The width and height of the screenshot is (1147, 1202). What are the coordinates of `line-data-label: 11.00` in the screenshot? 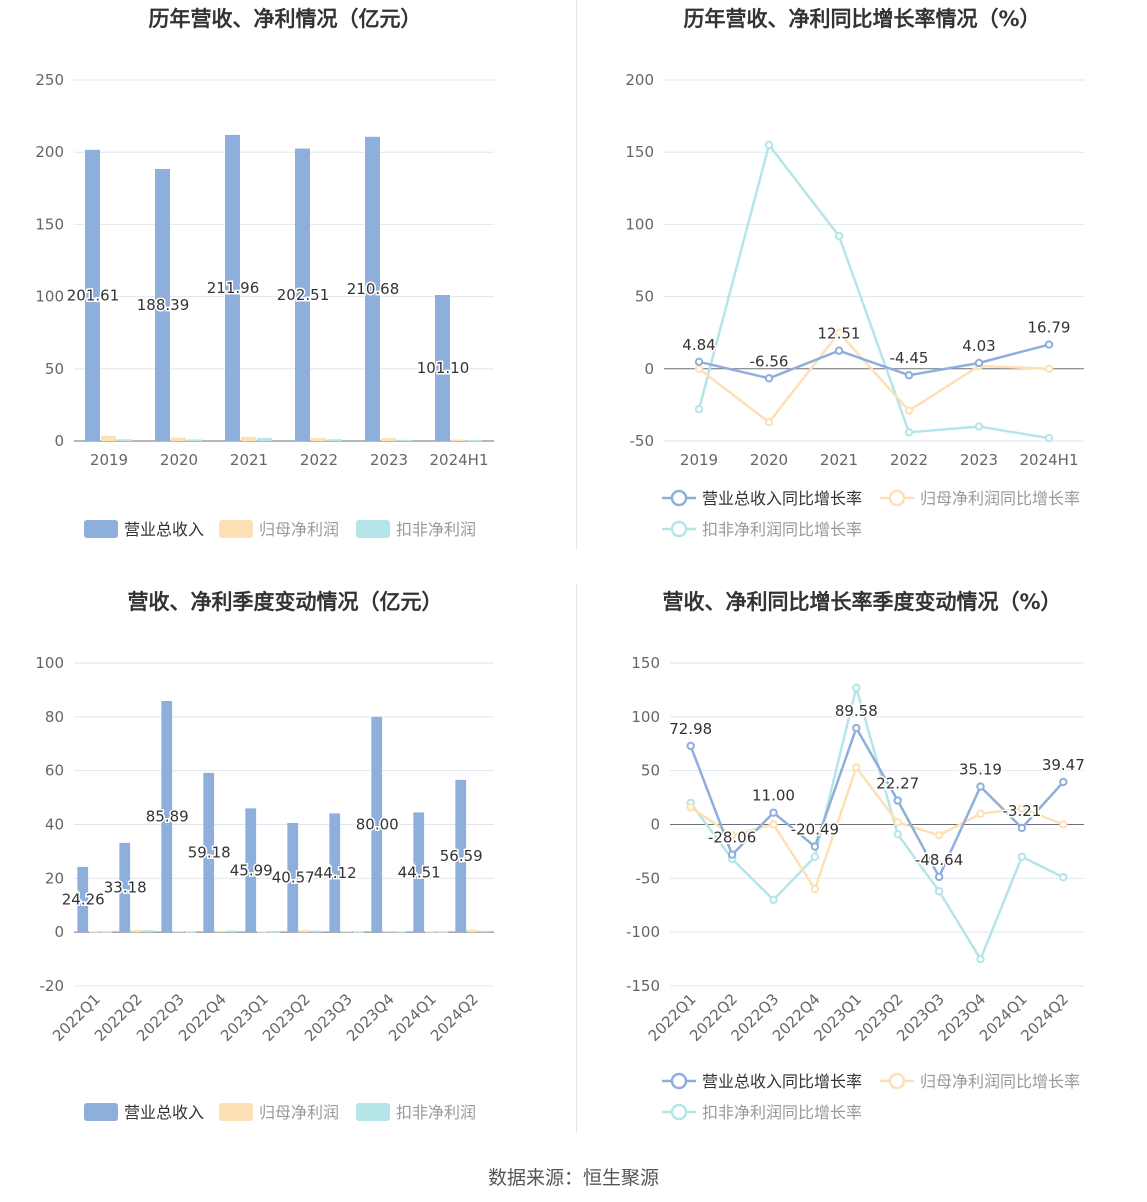 It's located at (773, 796).